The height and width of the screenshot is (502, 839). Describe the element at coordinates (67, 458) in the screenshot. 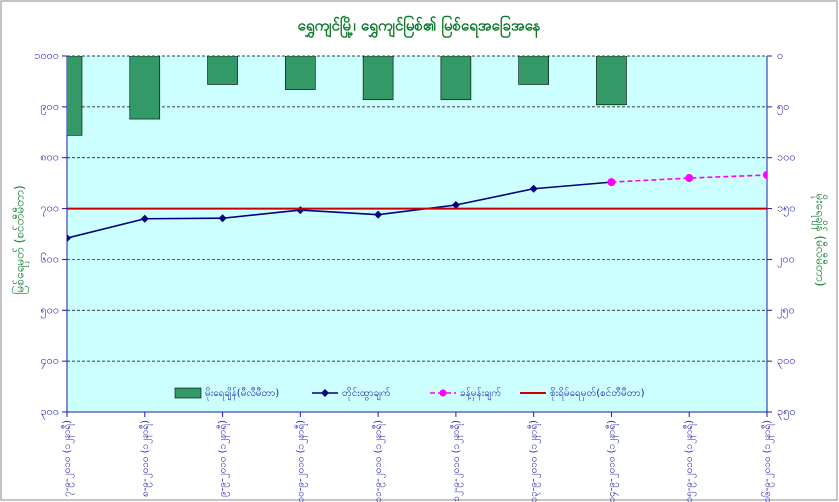

I see `x-tick-label: ၇-၉-၂၀၁၀ (၁၂နာရီ)` at that location.